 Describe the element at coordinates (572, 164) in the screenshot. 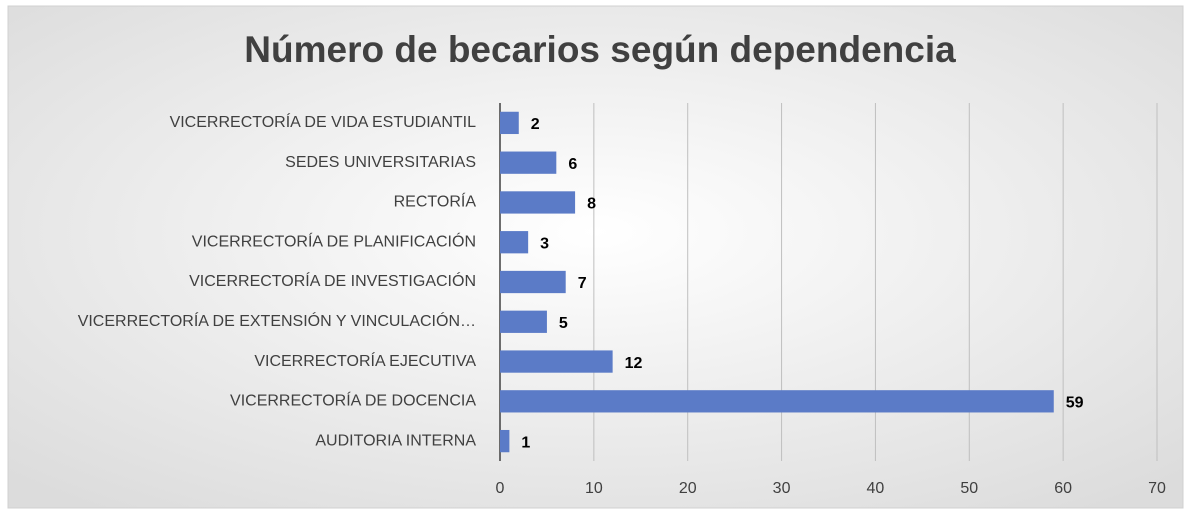

I see `data-label: 6` at that location.